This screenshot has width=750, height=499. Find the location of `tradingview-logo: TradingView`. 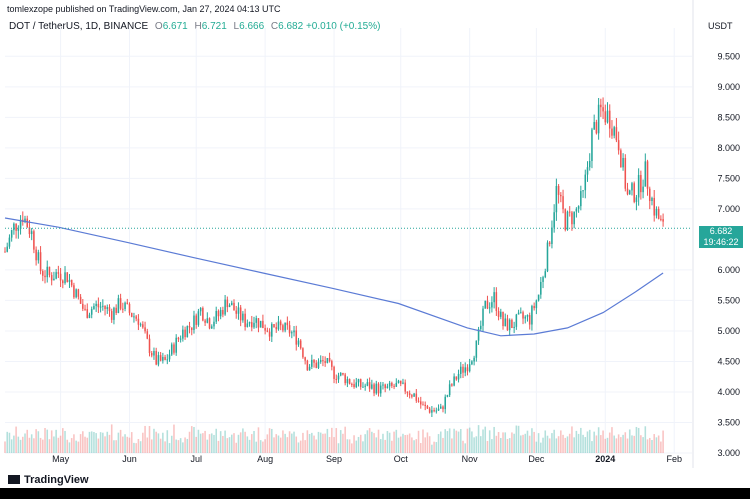

tradingview-logo: TradingView is located at coordinates (48, 480).